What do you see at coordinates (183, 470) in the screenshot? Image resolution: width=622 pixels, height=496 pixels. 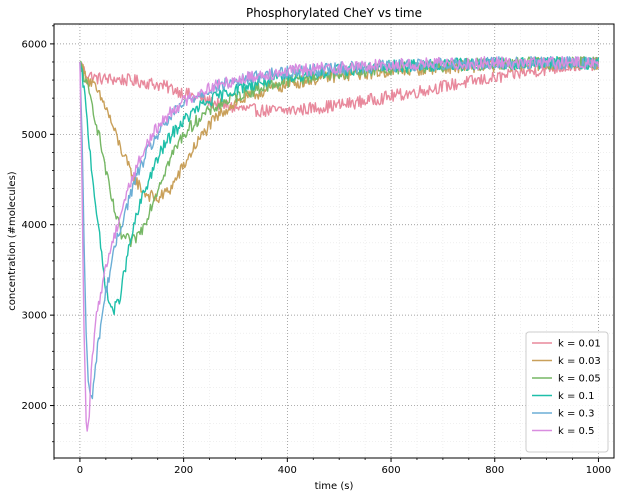 I see `x-tick-label: 200` at bounding box center [183, 470].